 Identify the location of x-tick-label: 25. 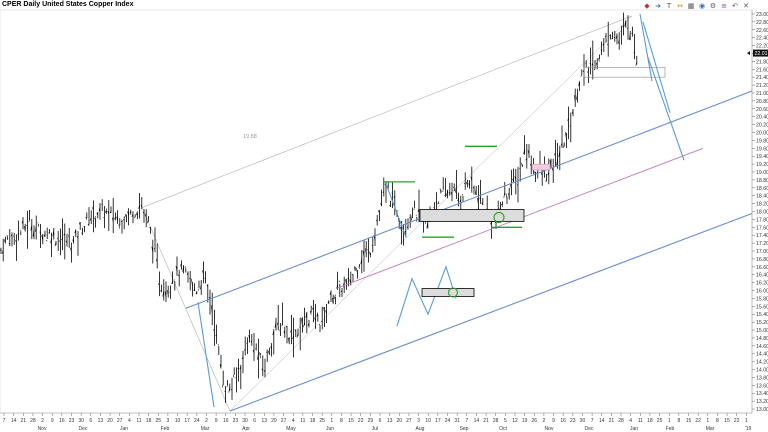
(158, 421).